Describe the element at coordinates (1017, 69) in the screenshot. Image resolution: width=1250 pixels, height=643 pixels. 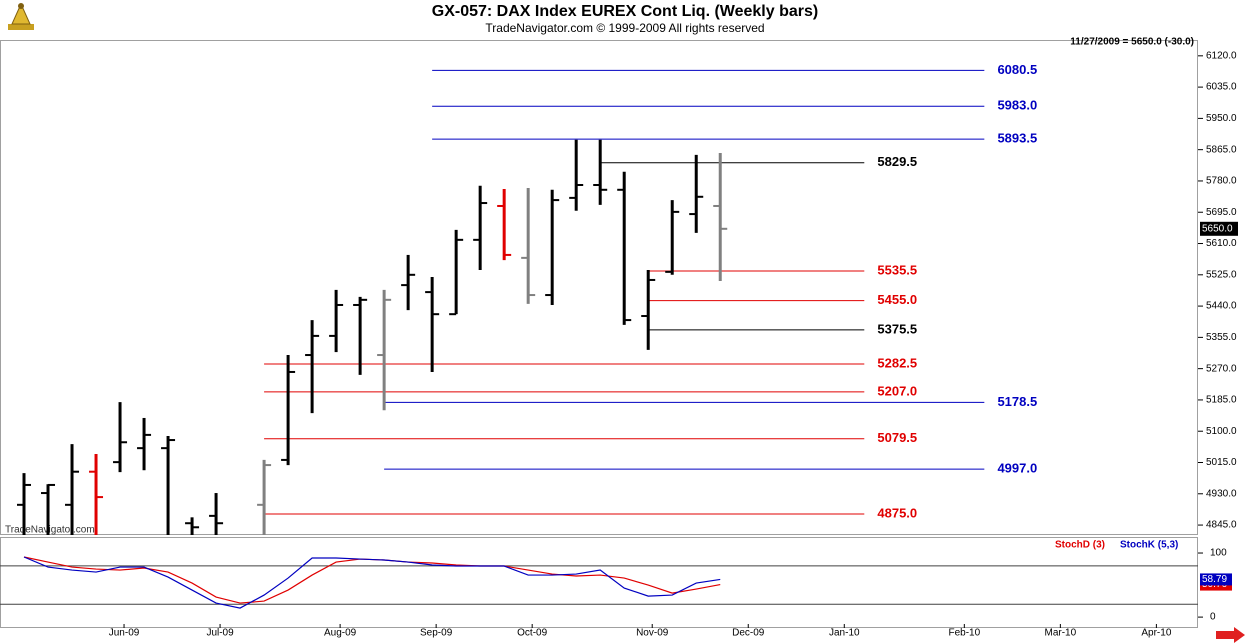
I see `level-label: 6080.5` at that location.